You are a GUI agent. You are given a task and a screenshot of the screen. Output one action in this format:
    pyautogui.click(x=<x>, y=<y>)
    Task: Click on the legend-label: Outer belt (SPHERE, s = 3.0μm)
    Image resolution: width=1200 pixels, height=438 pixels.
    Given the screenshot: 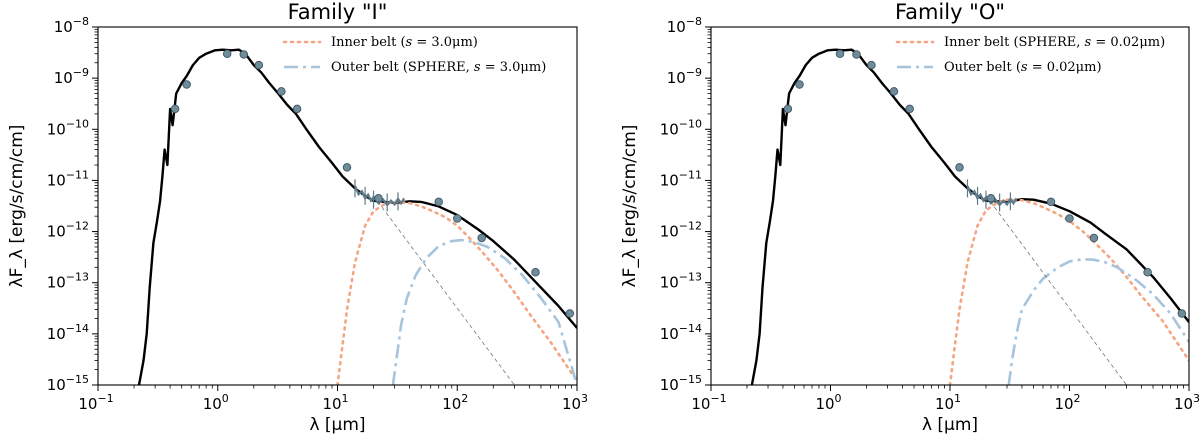 What is the action you would take?
    pyautogui.click(x=438, y=67)
    